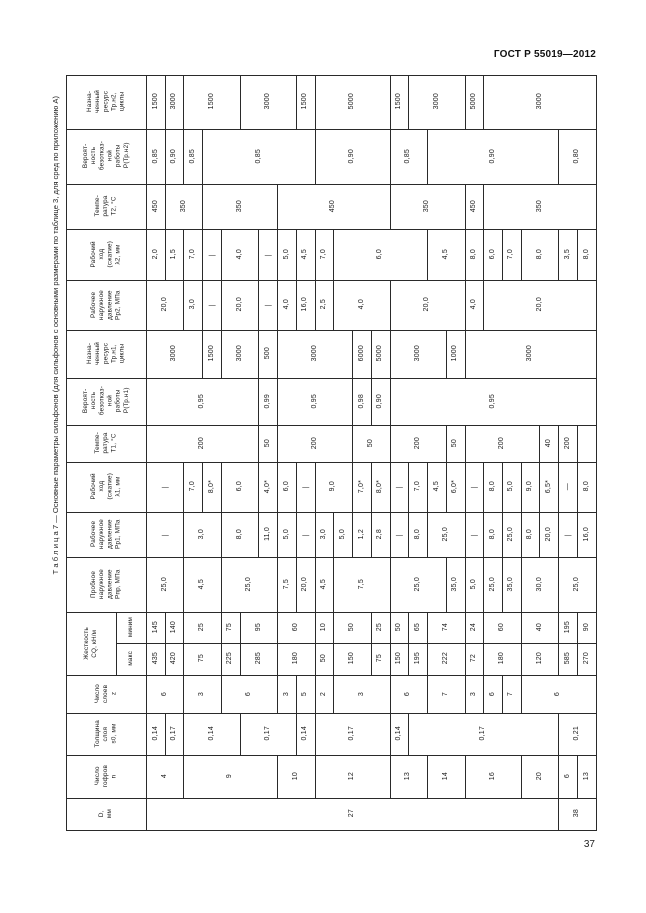  Describe the element at coordinates (446, 659) in the screenshot. I see `cell-zhestkost-maks-11: 222` at that location.